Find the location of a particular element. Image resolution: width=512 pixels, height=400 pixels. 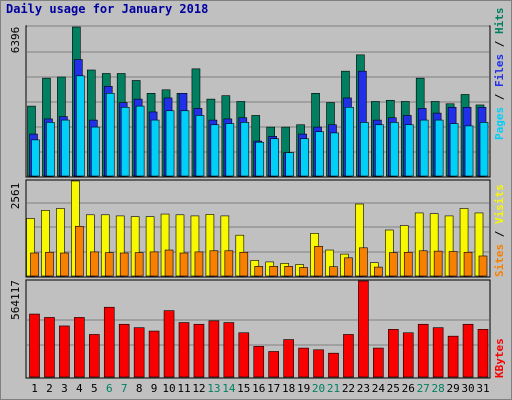

x-tick-label-day-28: 28 is located at coordinates (438, 388).